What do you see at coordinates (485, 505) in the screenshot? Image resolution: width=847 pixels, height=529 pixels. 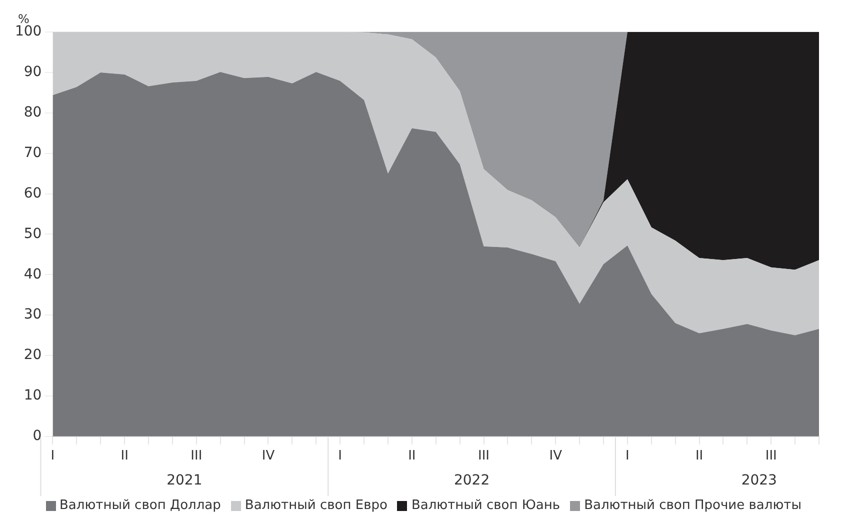 I see `legend-label: Валютный своп Юань` at bounding box center [485, 505].